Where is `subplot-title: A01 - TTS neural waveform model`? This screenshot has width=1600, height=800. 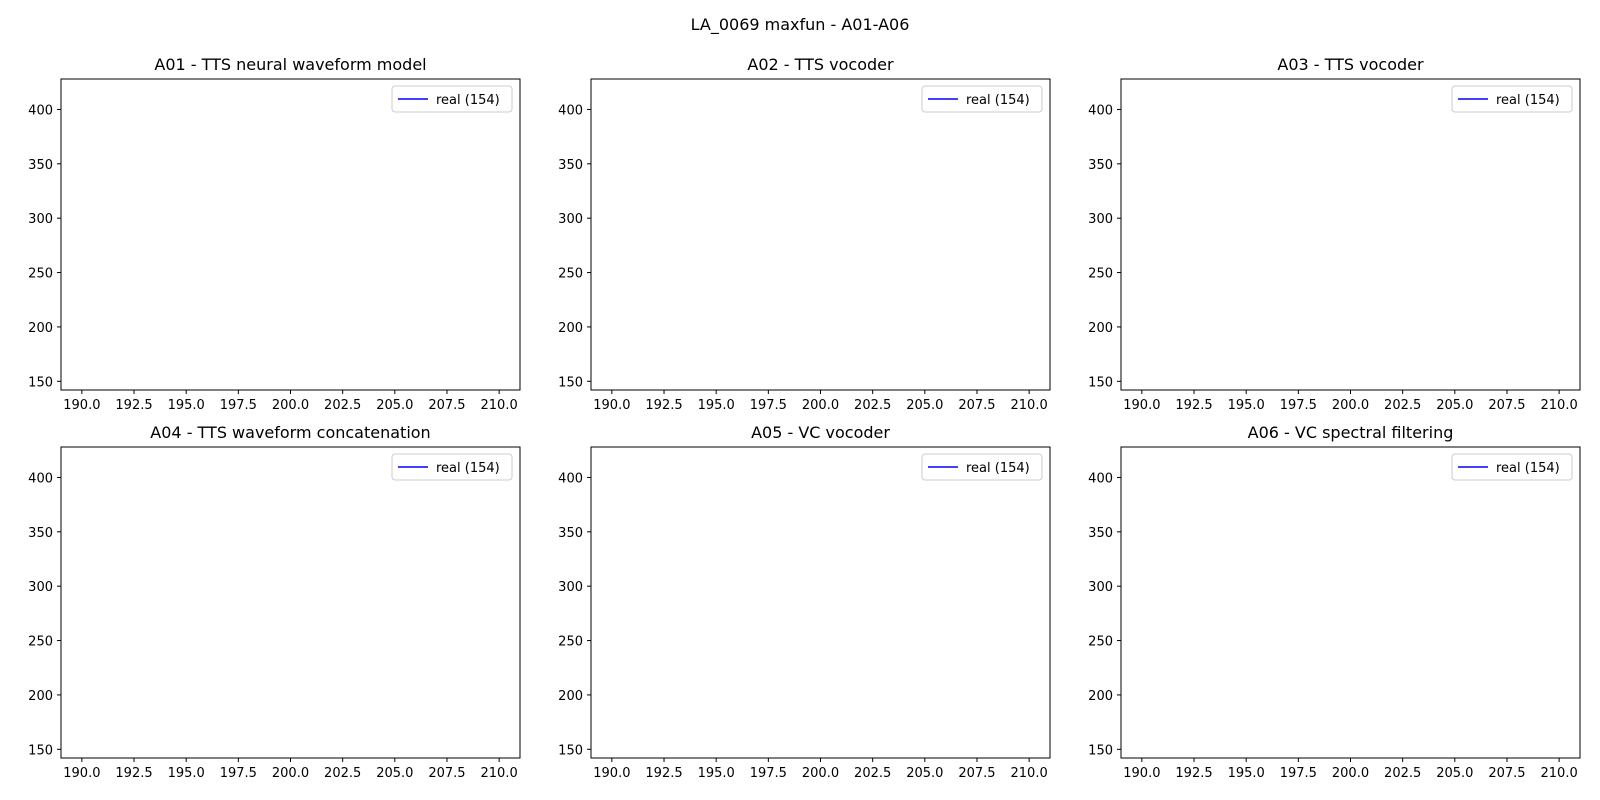
subplot-title: A01 - TTS neural waveform model is located at coordinates (290, 64).